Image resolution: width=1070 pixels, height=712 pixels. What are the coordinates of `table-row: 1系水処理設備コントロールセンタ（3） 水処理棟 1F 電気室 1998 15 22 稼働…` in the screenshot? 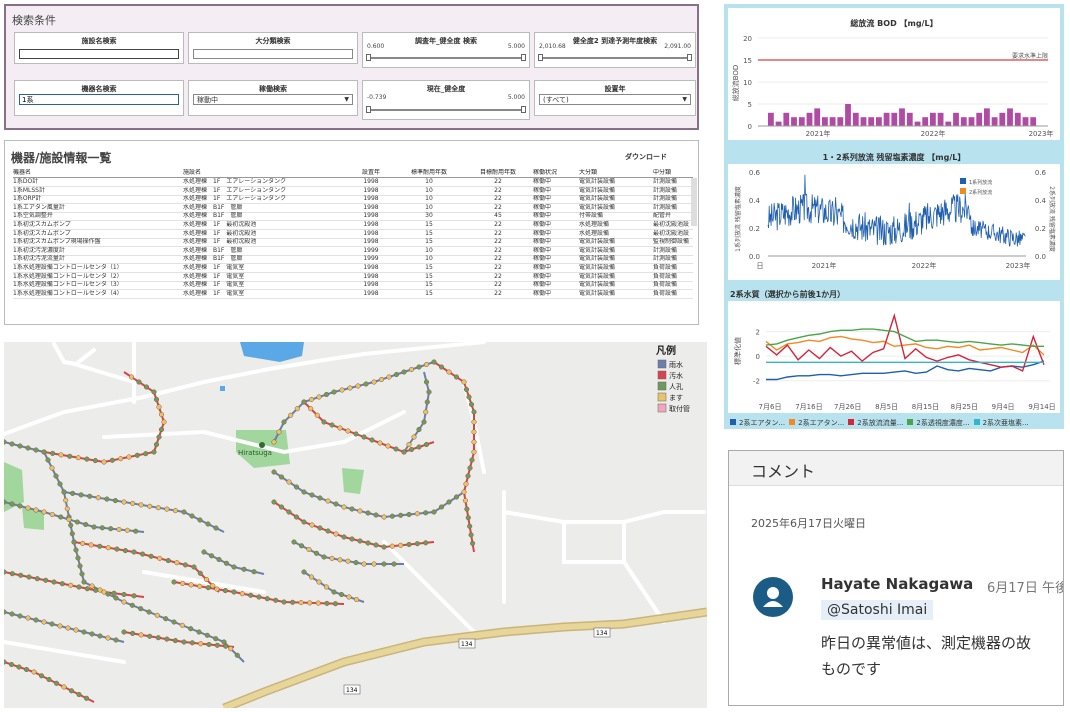 It's located at (353, 286).